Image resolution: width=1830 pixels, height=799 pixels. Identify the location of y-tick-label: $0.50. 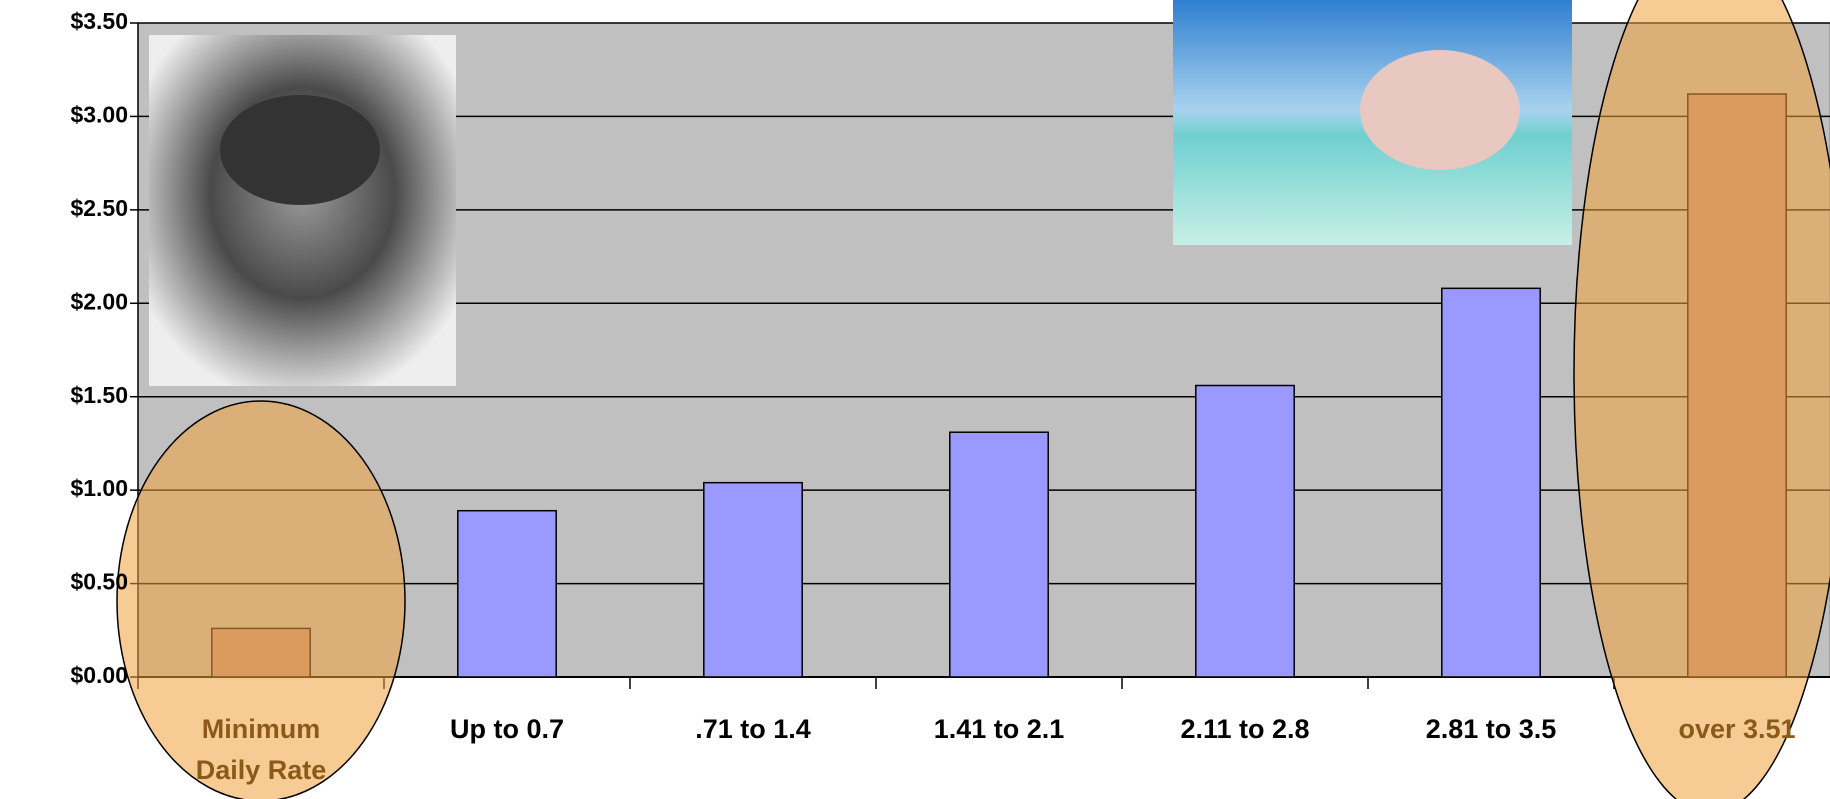
(99, 582).